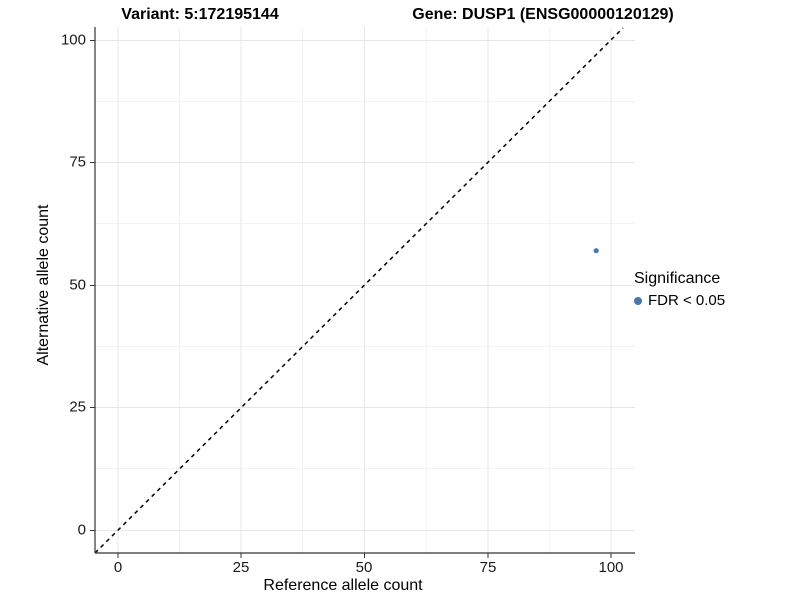  Describe the element at coordinates (77, 162) in the screenshot. I see `y-tick-label-75: 75` at that location.